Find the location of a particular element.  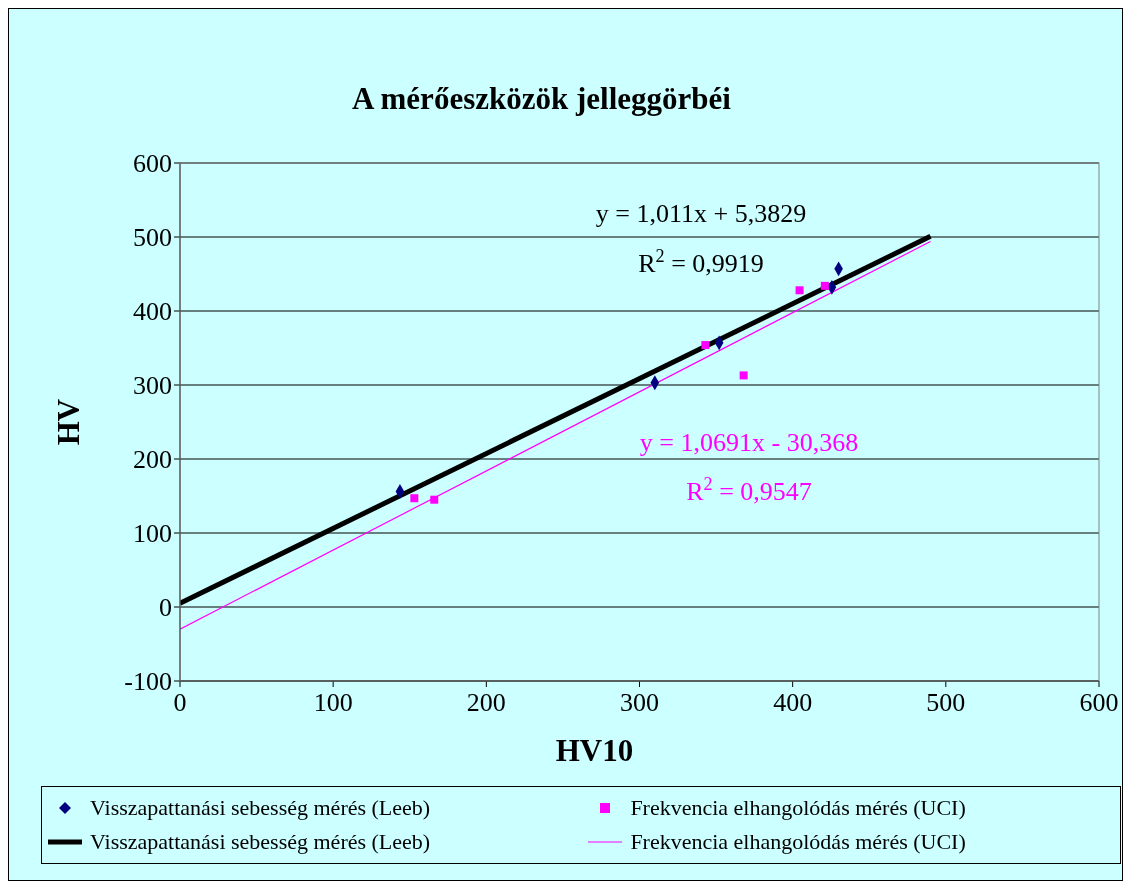

y-tick-label: 600 is located at coordinates (152, 164).